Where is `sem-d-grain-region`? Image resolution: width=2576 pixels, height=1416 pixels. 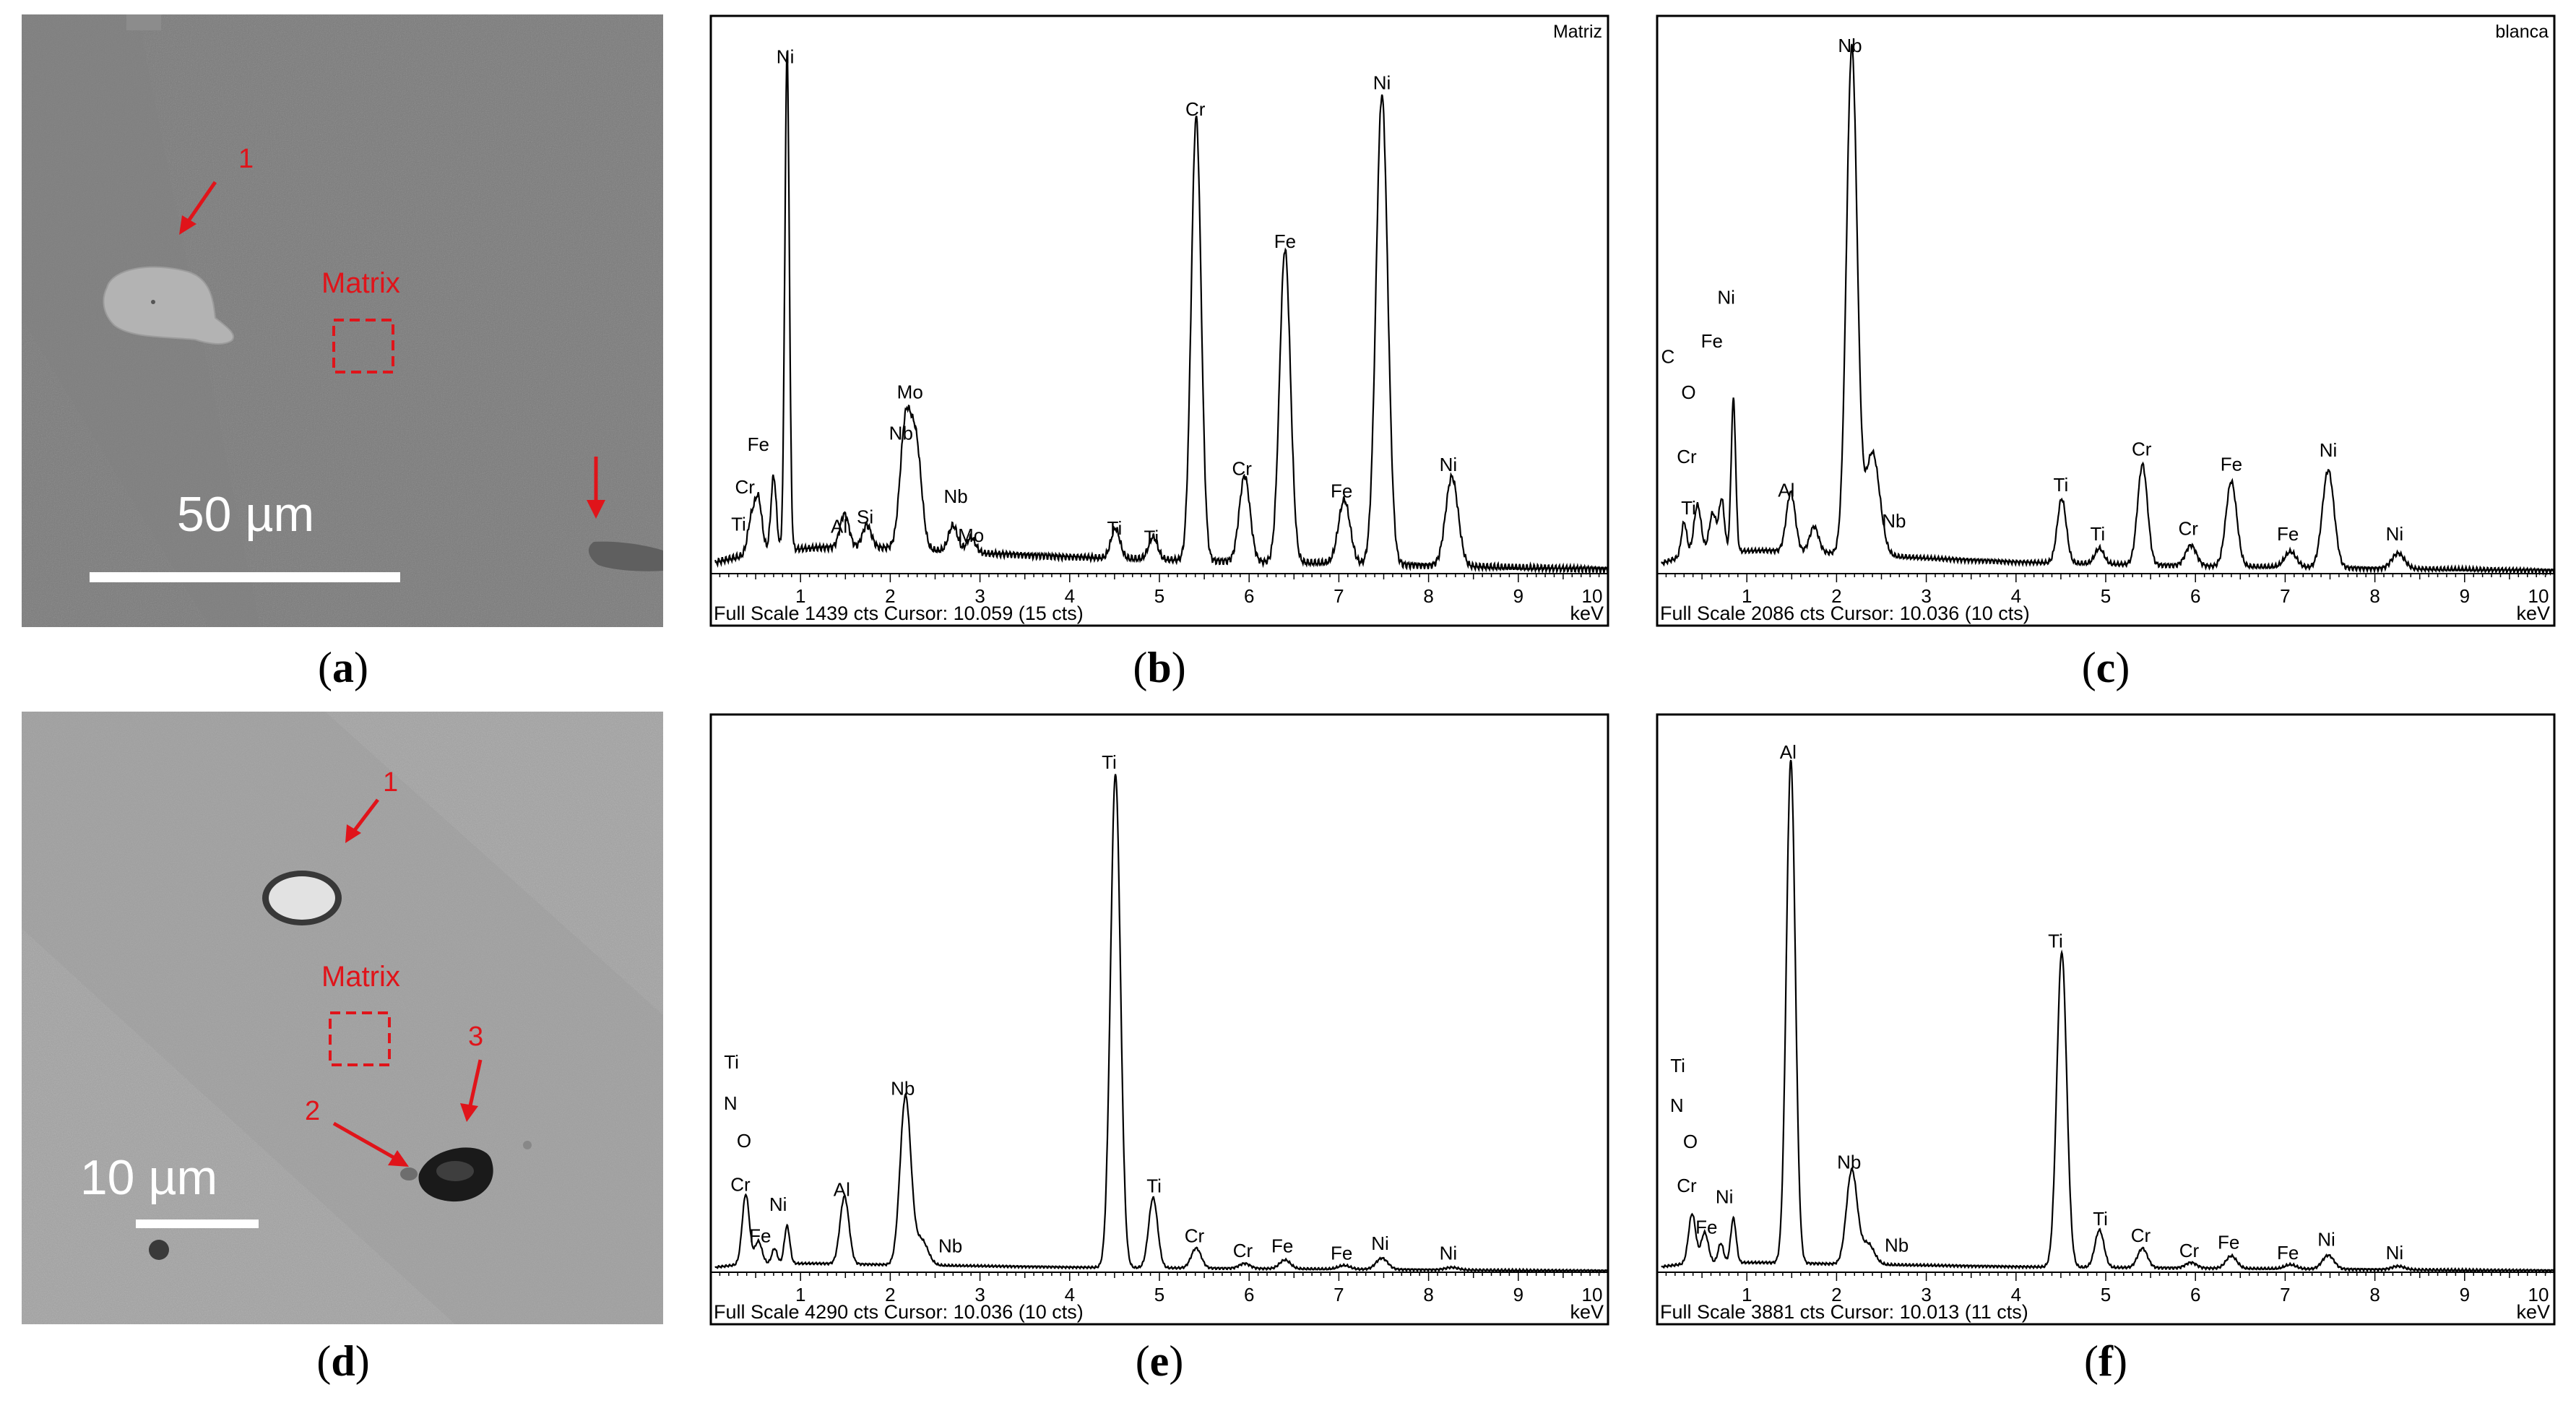
sem-d-grain-region is located at coordinates (343, 1018).